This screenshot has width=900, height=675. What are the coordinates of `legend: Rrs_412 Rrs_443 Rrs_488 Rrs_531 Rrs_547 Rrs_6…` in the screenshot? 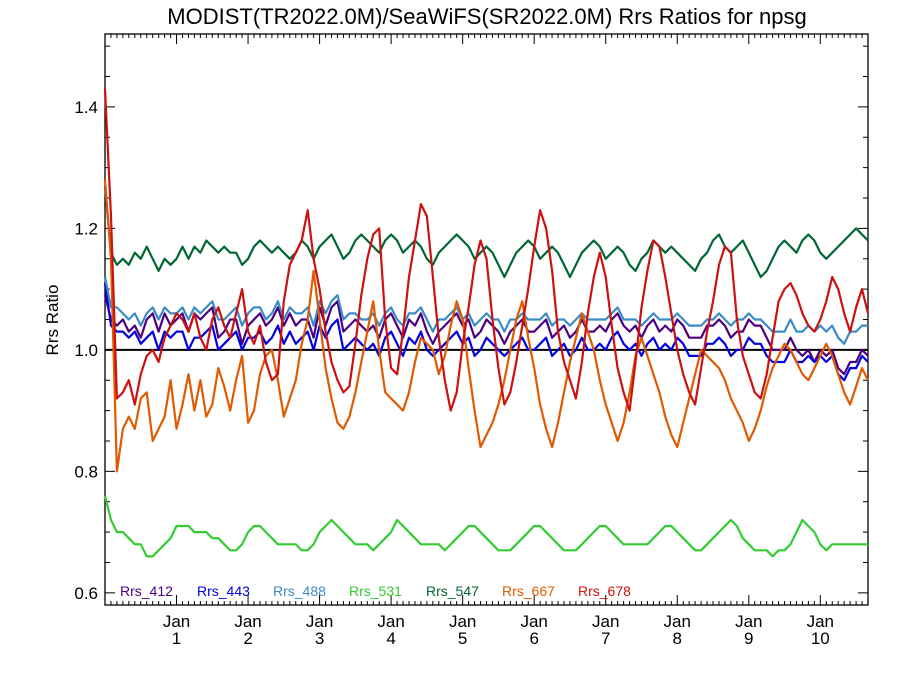 It's located at (375, 591).